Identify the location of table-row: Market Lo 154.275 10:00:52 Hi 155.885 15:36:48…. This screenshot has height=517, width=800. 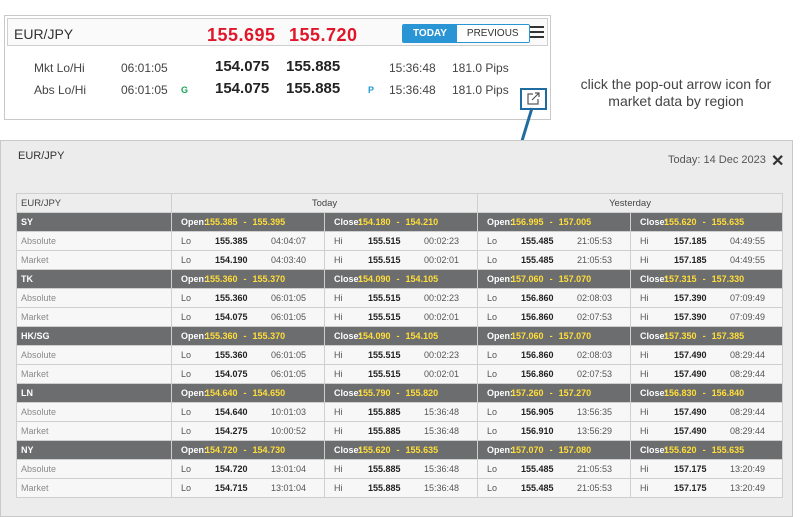
(400, 431).